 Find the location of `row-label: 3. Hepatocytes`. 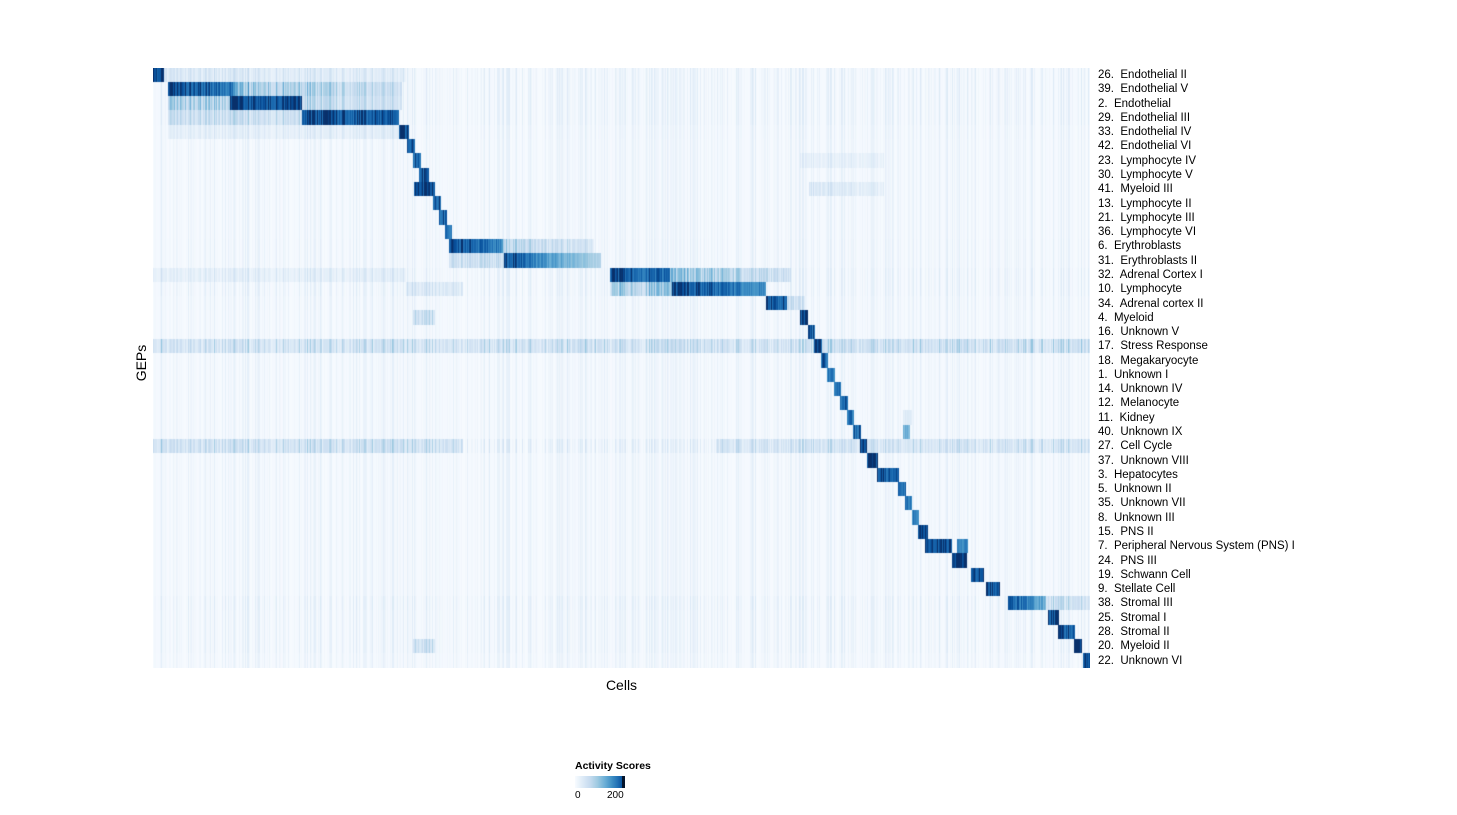

row-label: 3. Hepatocytes is located at coordinates (1138, 474).